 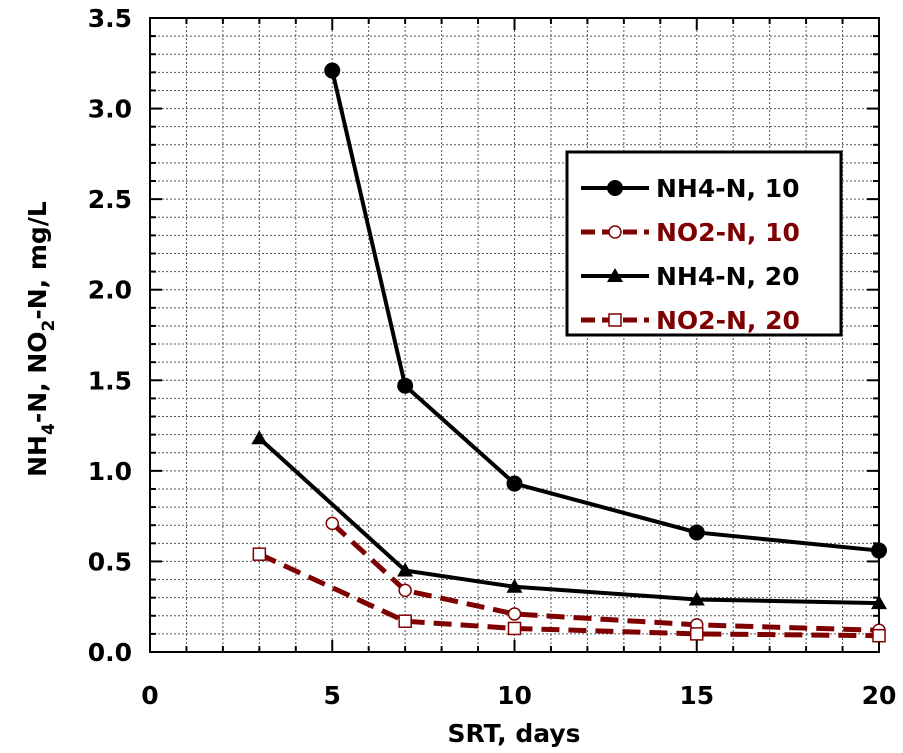 What do you see at coordinates (728, 232) in the screenshot?
I see `legend-label-no2-n-10: NO2-N, 10` at bounding box center [728, 232].